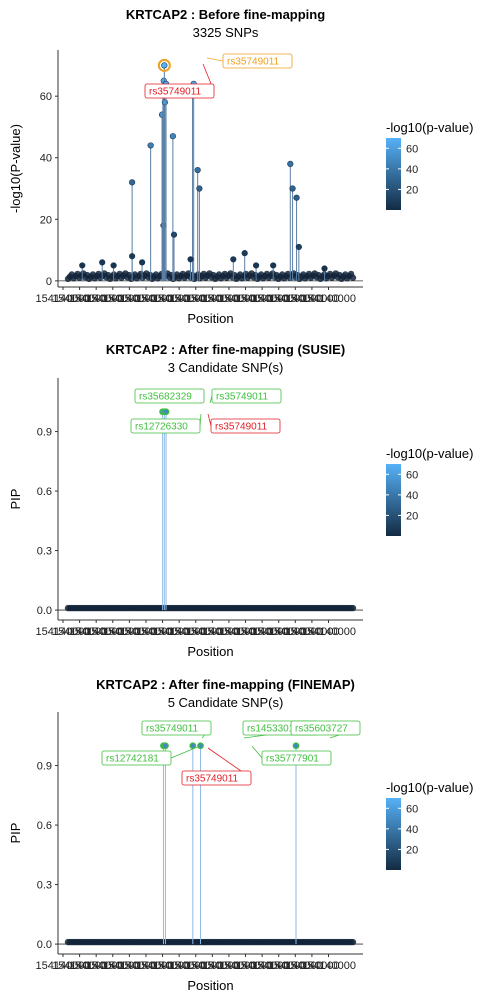  What do you see at coordinates (225, 14) in the screenshot?
I see `chart-title: KRTCAP2 : Before fine-mapping` at bounding box center [225, 14].